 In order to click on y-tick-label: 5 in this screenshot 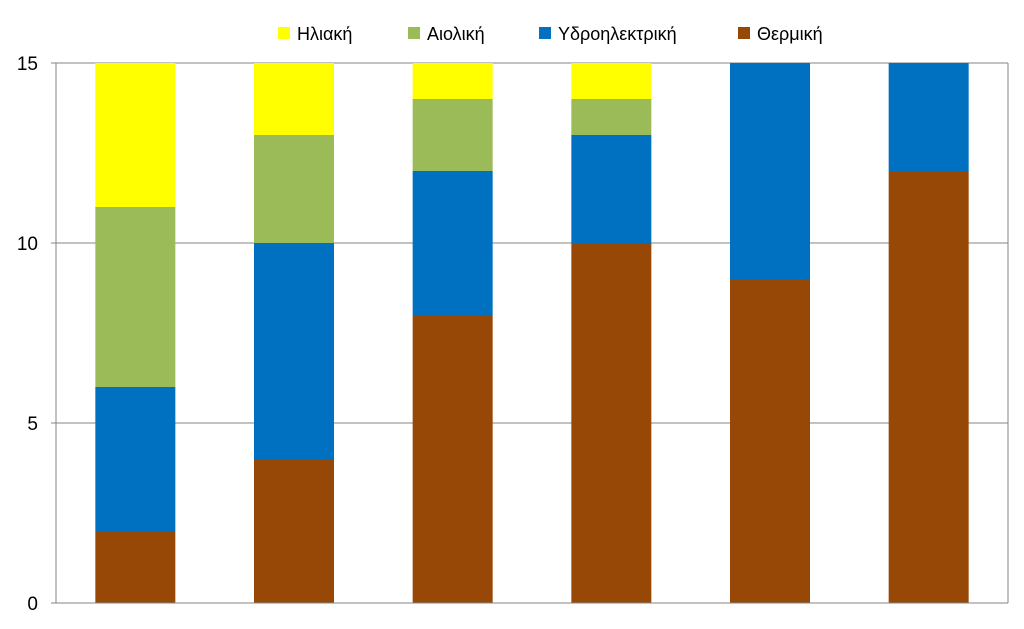, I will do `click(32, 424)`.